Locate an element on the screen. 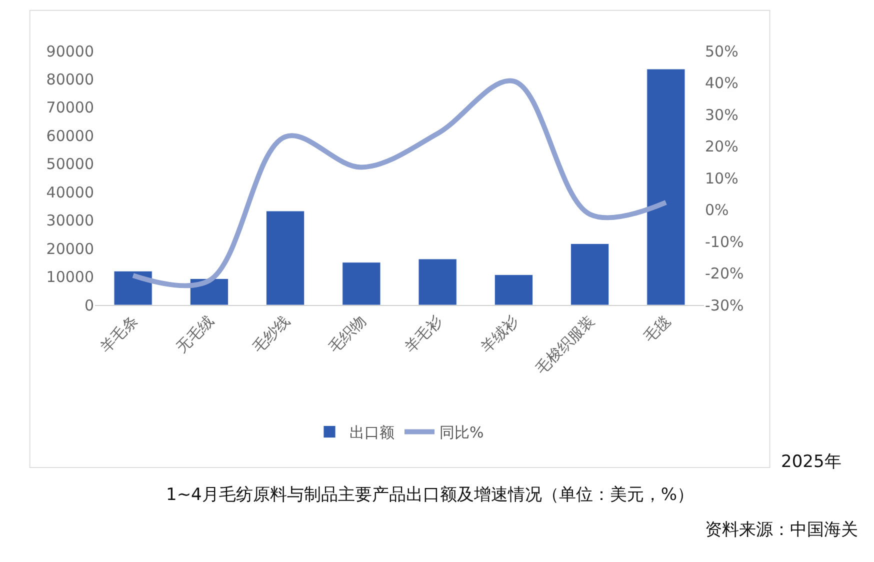 The height and width of the screenshot is (562, 874). legend-label: 同比% is located at coordinates (462, 433).